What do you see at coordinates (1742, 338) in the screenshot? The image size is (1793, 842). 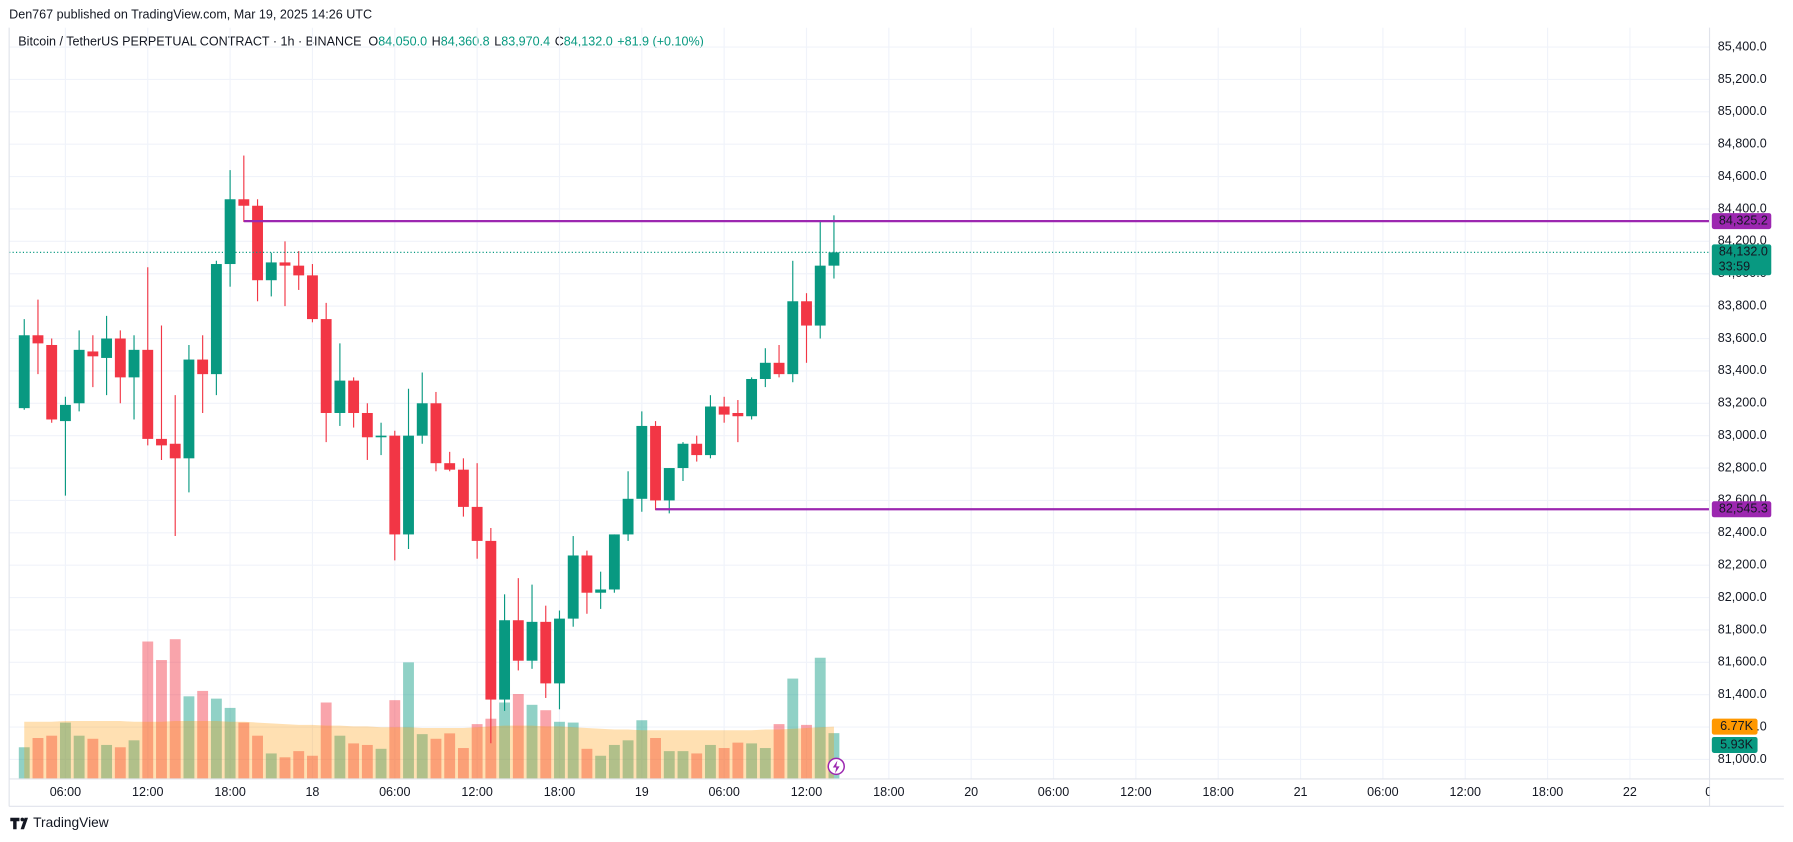 I see `y-tick-label: 83,600.0` at bounding box center [1742, 338].